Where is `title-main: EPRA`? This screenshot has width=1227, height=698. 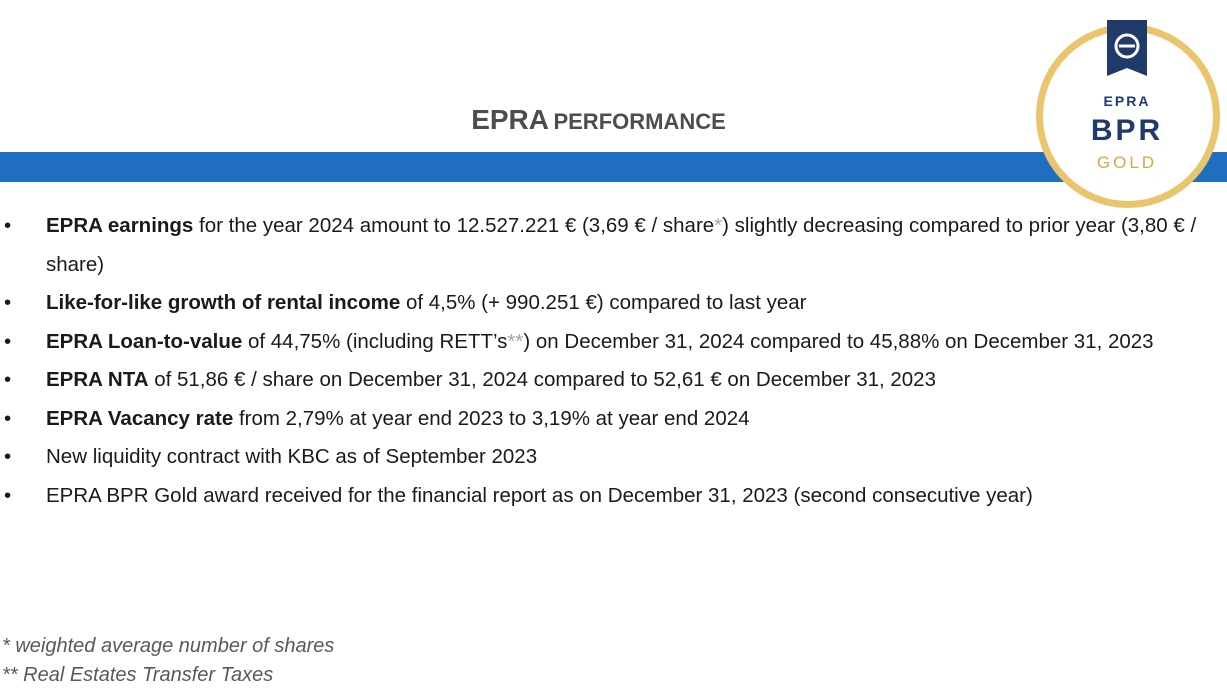
title-main: EPRA is located at coordinates (510, 119).